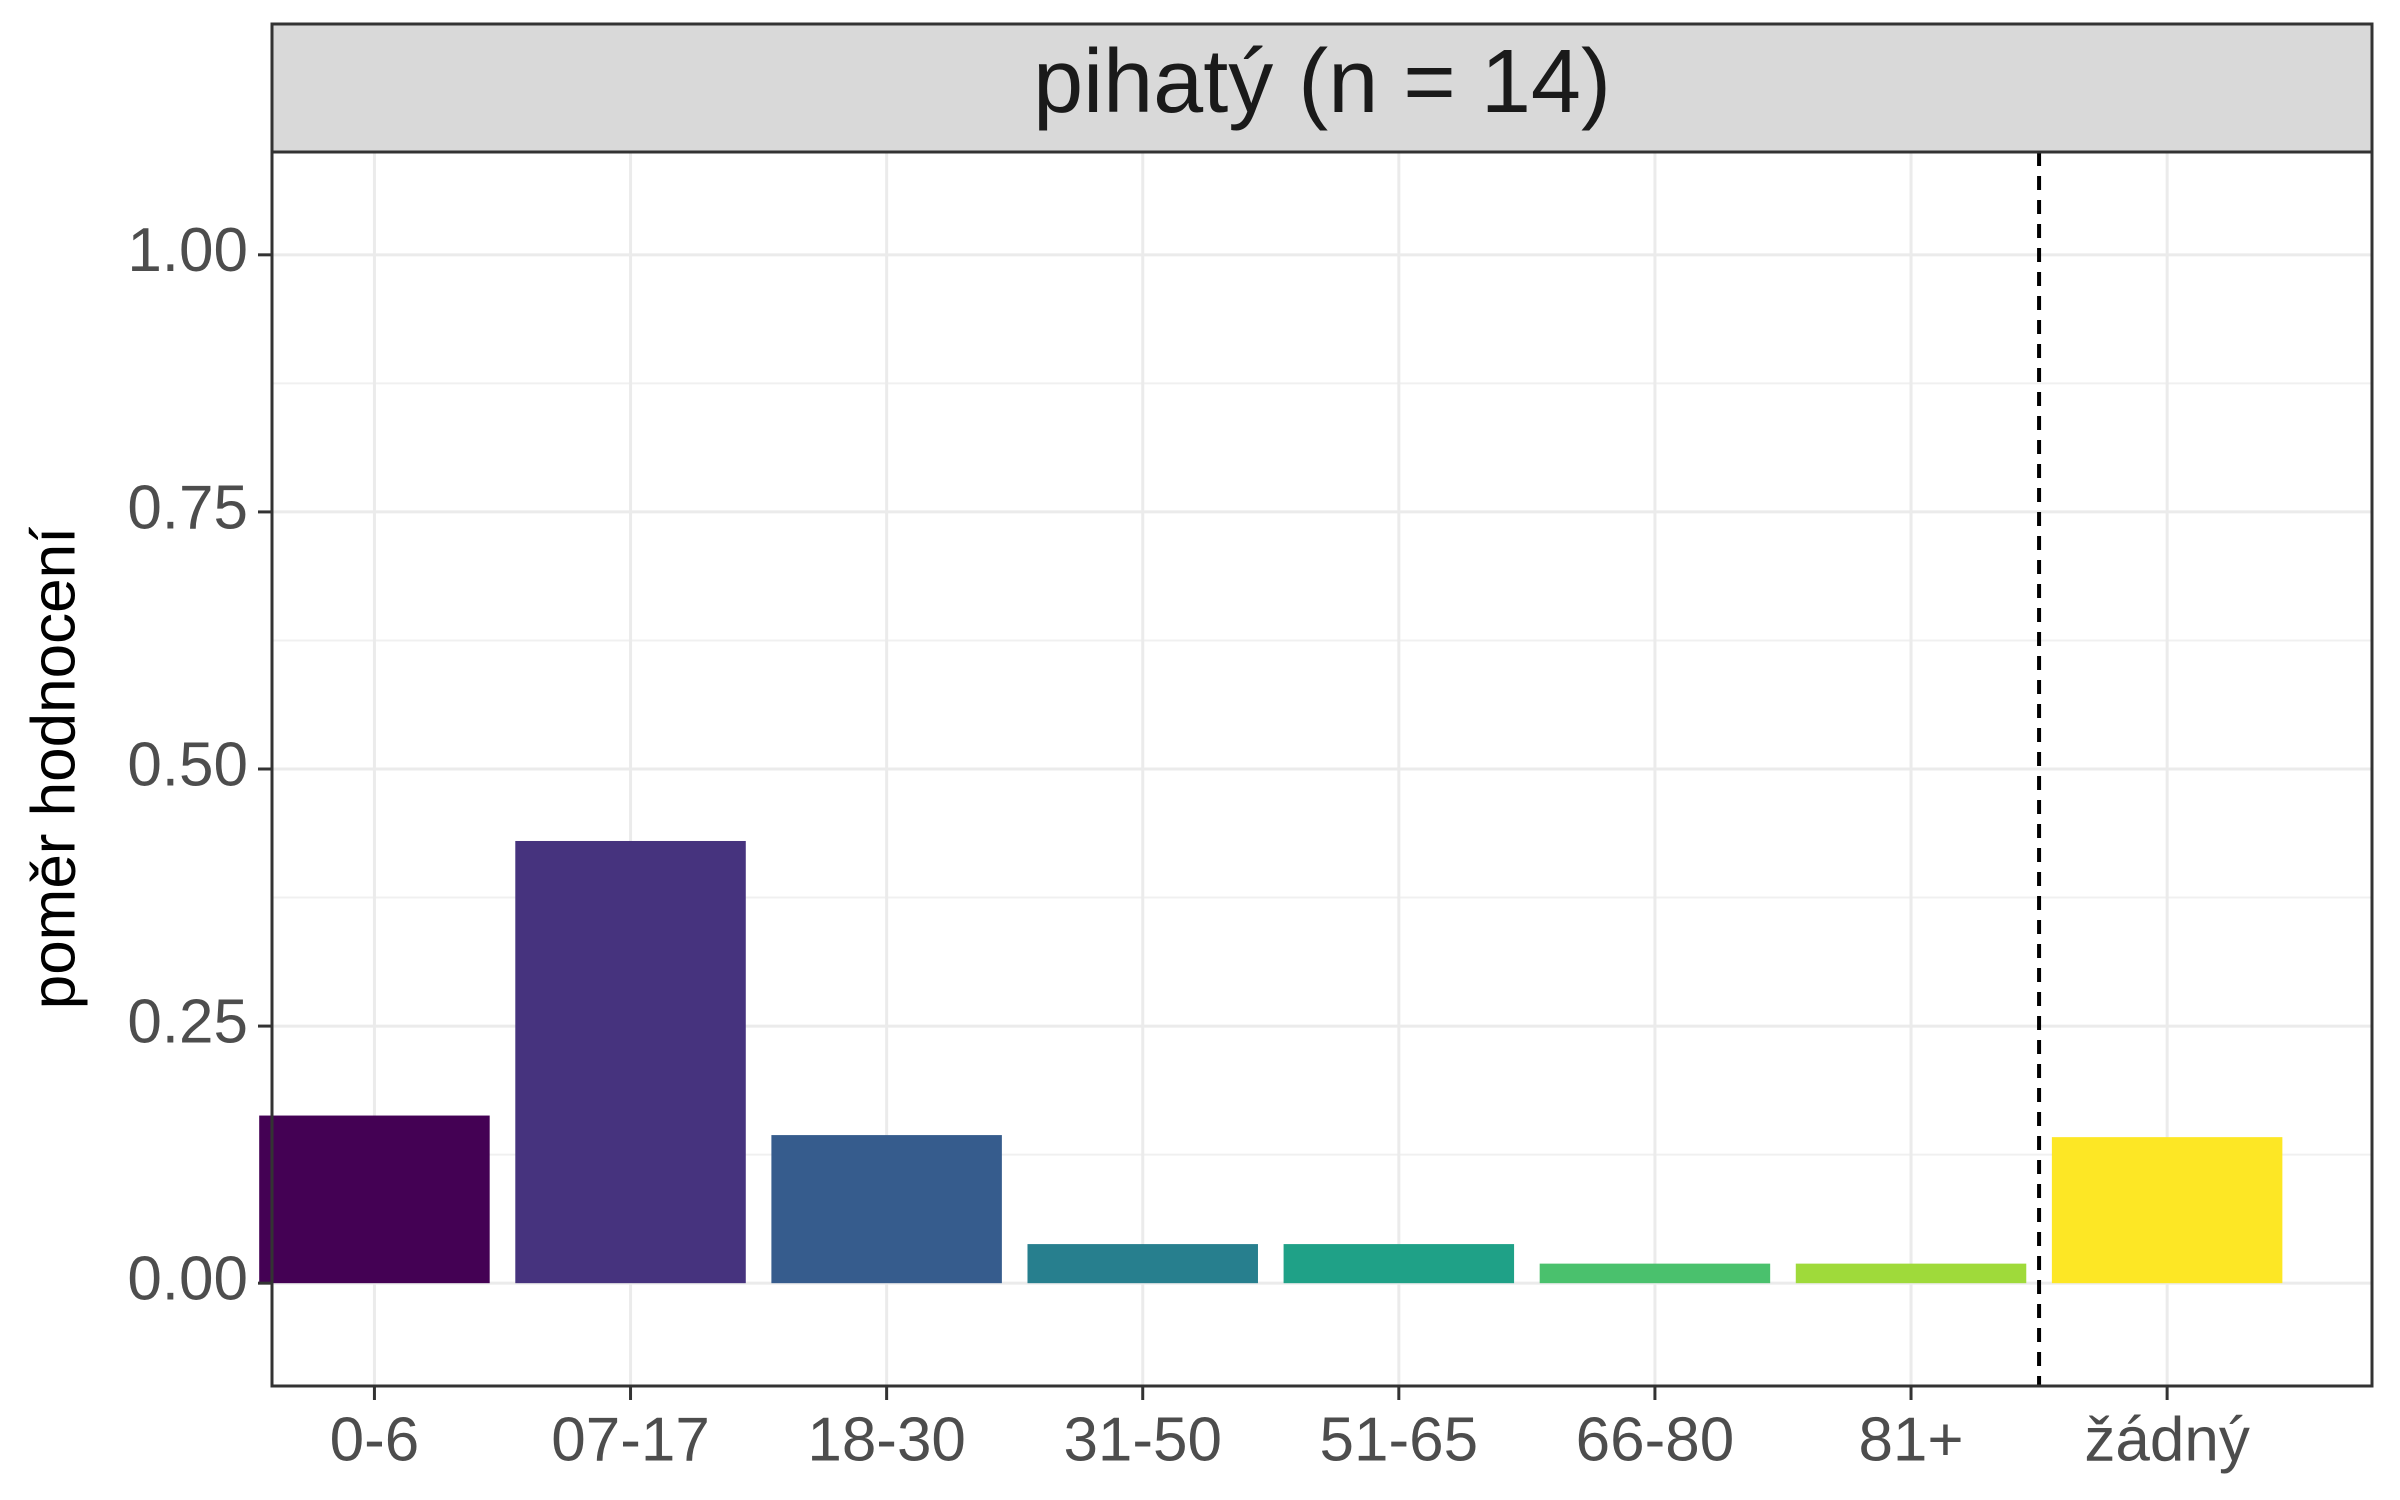  Describe the element at coordinates (1290, 1430) in the screenshot. I see `x-axis: 0-6 07-17 18-30 31-50 51-65 66-80 81+ žádný` at that location.